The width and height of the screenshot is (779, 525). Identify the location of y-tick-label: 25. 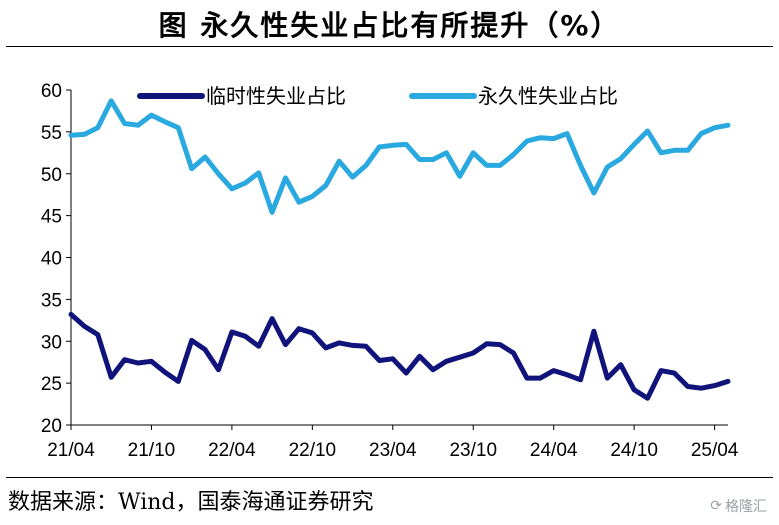
(51, 384).